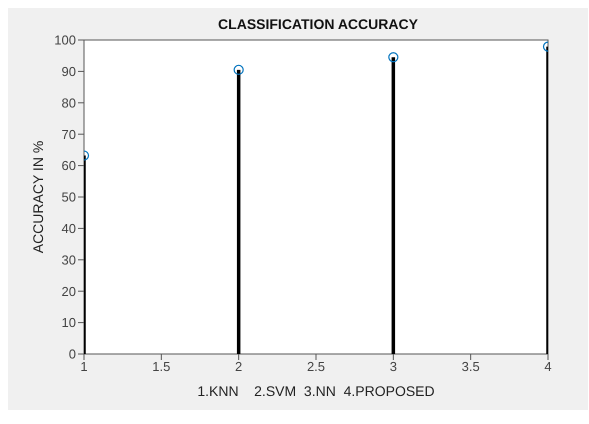  Describe the element at coordinates (393, 366) in the screenshot. I see `x-tick-label: 3` at that location.